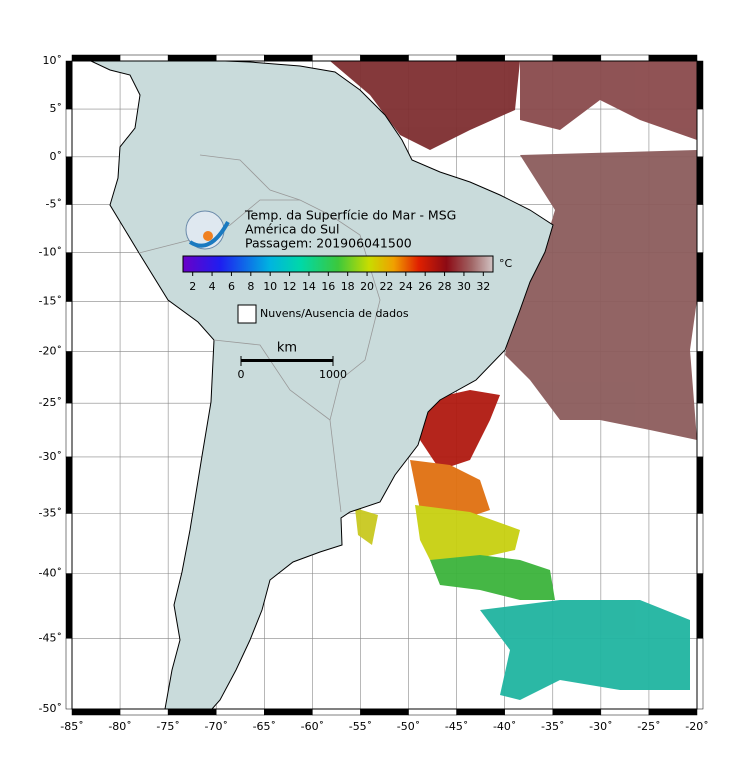 The image size is (741, 781). What do you see at coordinates (287, 360) in the screenshot?
I see `scale-bar` at bounding box center [287, 360].